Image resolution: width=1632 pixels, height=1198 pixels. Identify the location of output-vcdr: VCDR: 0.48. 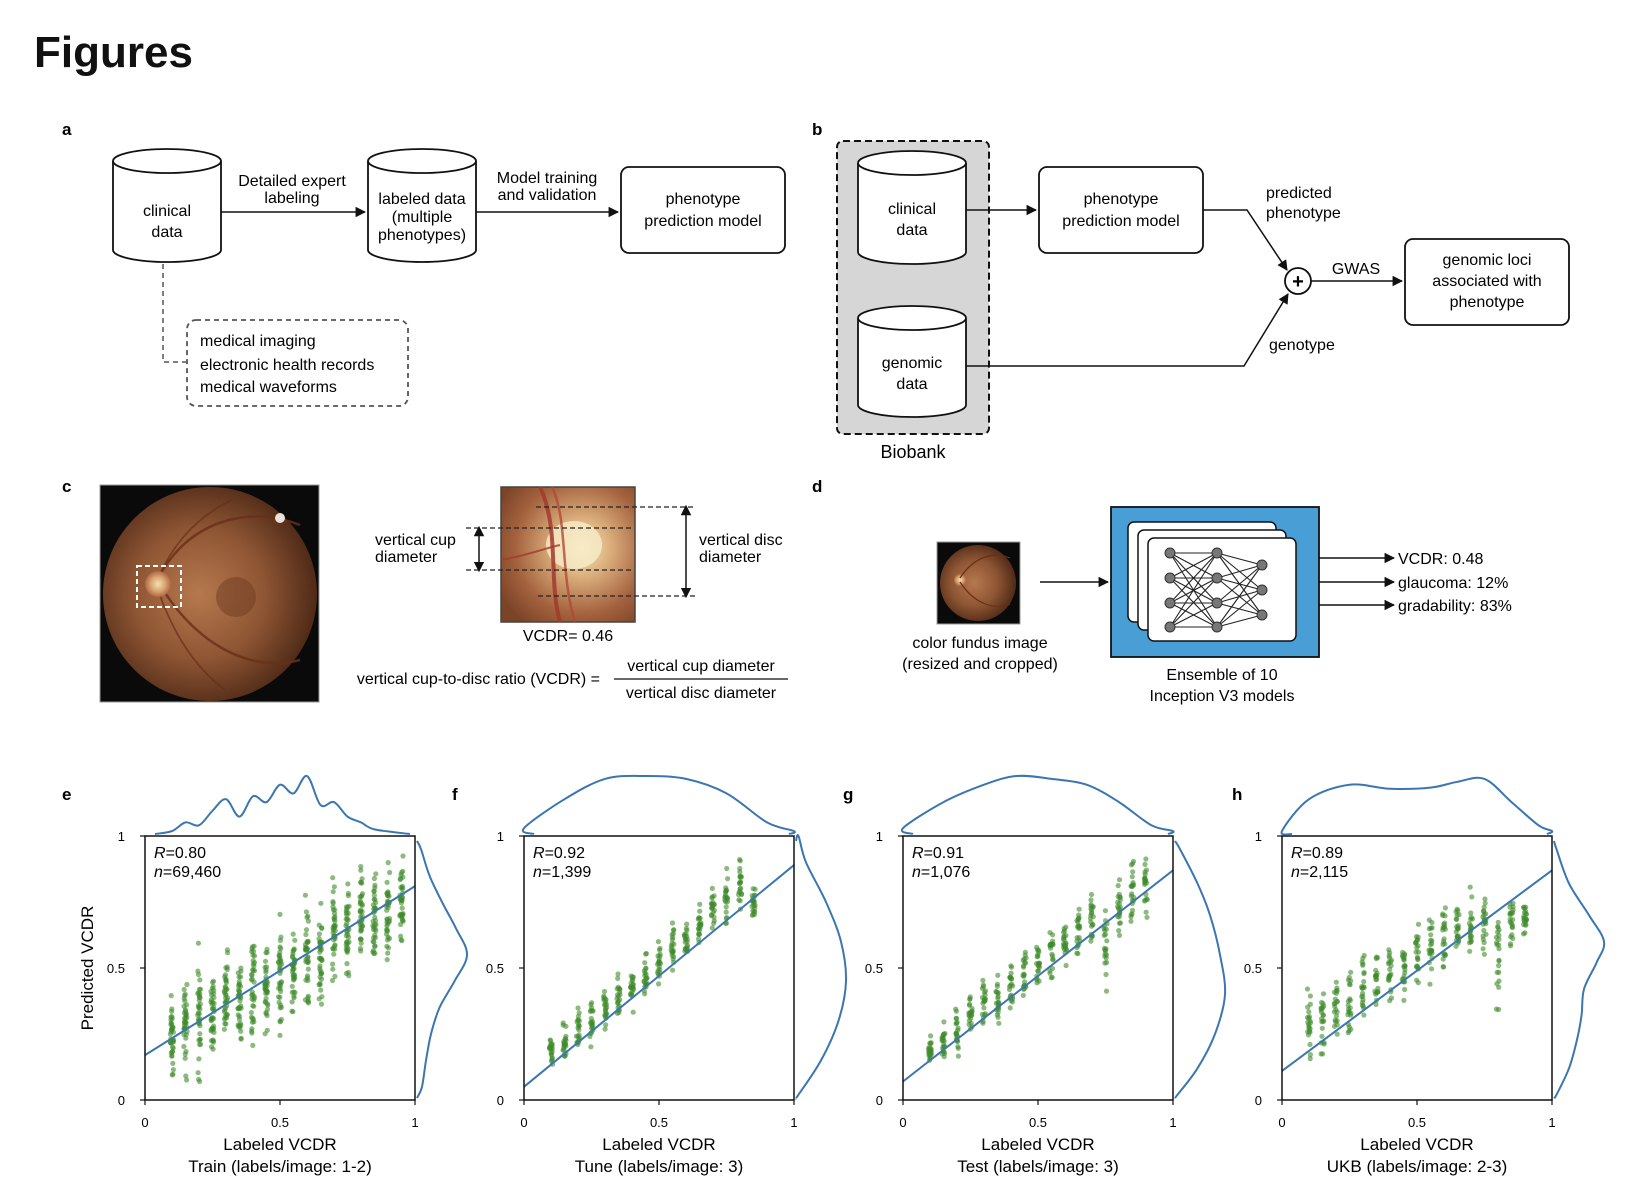
(1440, 559).